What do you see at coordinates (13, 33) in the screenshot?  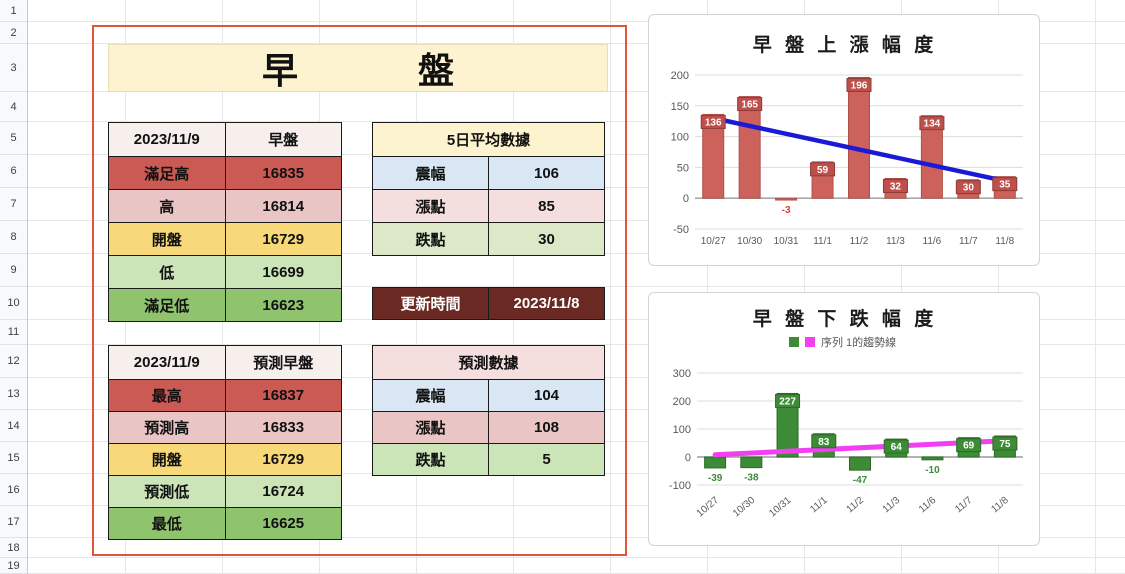 I see `row-number: 2` at bounding box center [13, 33].